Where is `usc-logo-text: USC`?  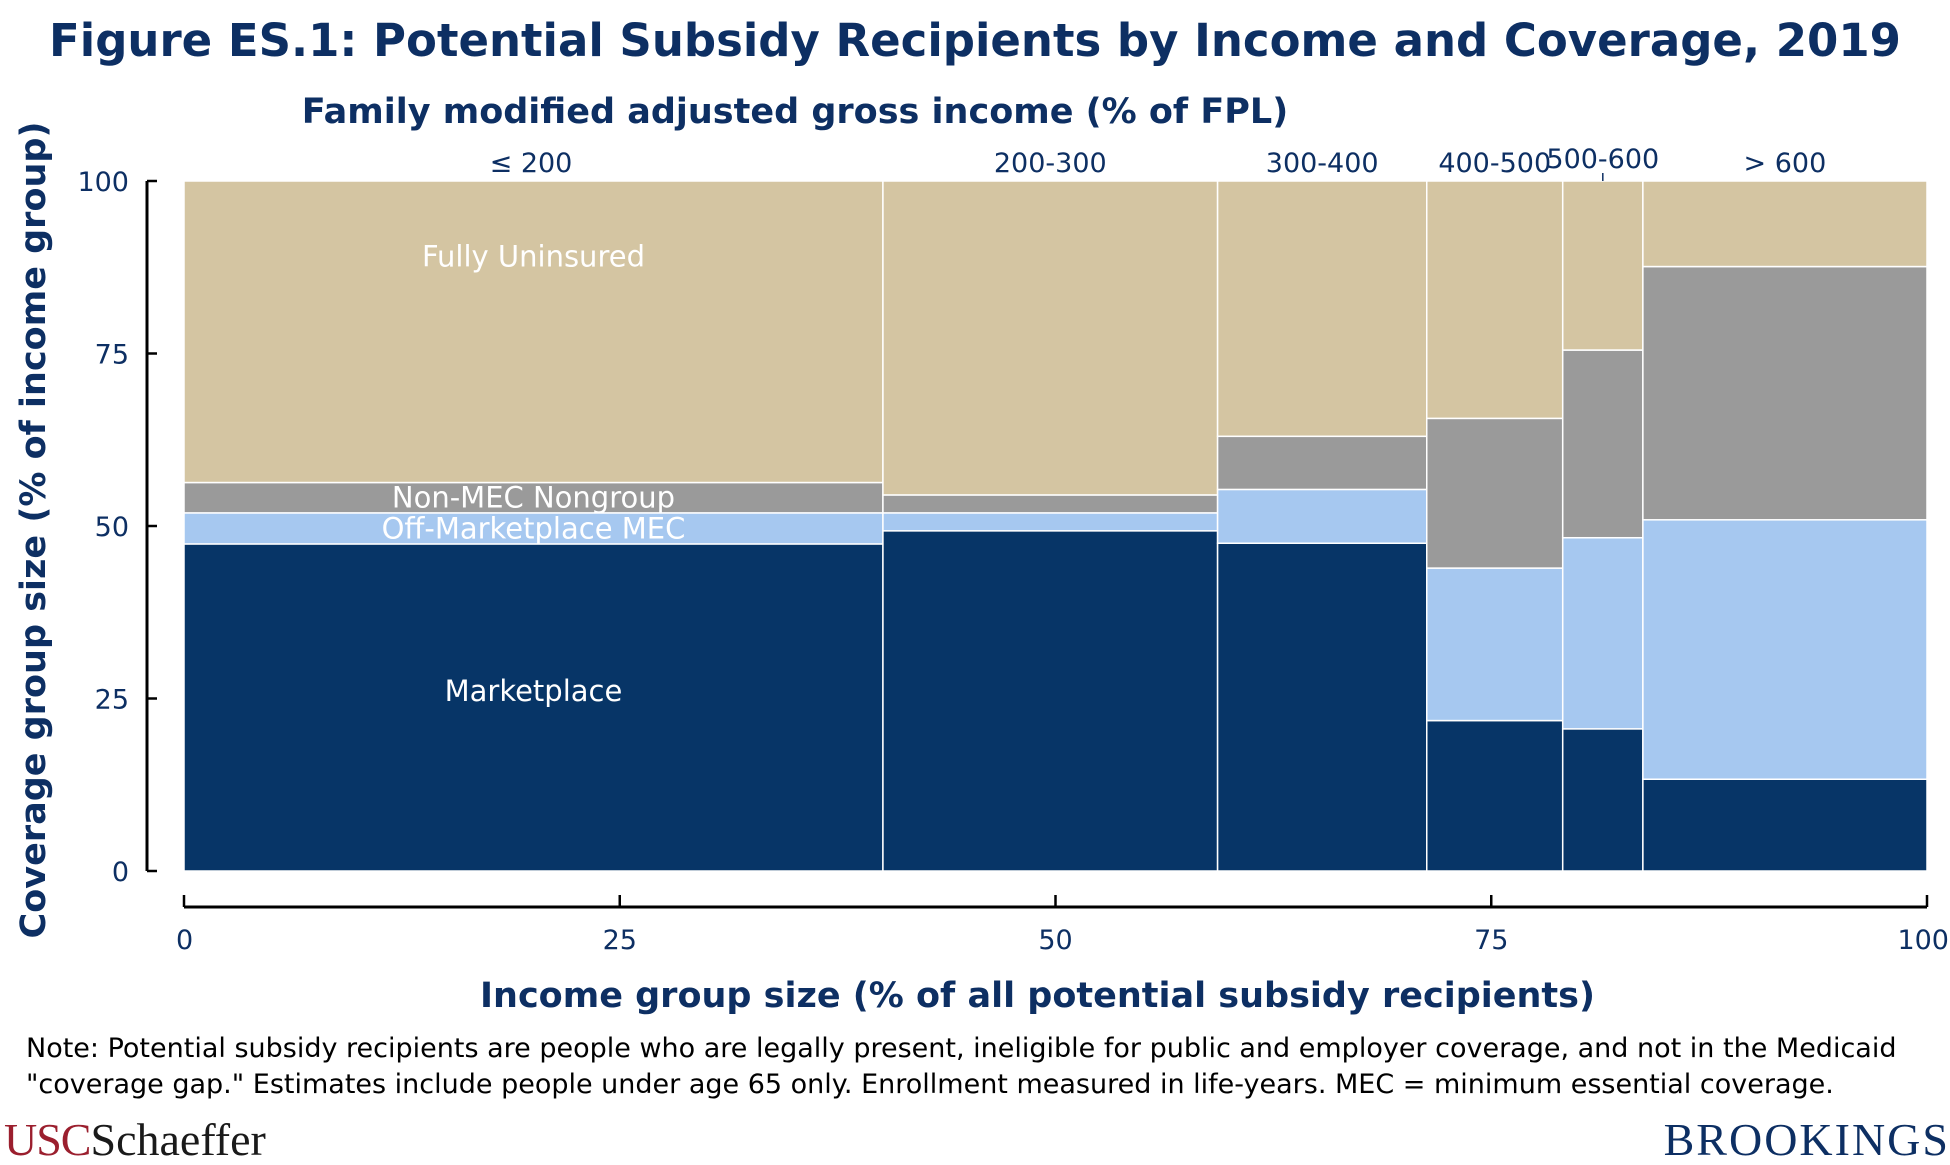
usc-logo-text: USC is located at coordinates (47, 1139).